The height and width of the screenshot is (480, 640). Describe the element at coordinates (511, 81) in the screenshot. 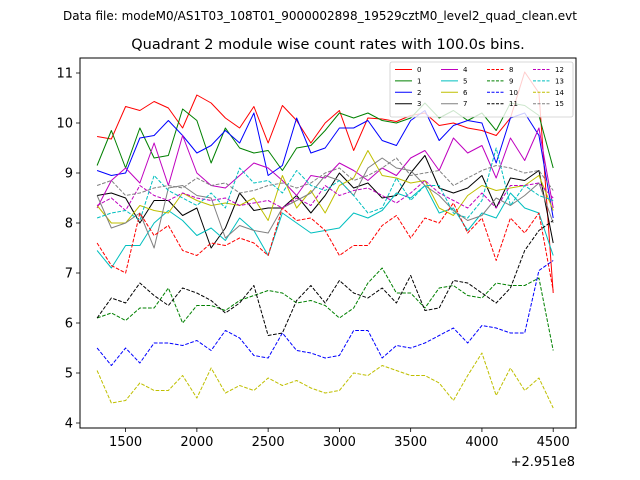

I see `legend-label-9: 9` at that location.